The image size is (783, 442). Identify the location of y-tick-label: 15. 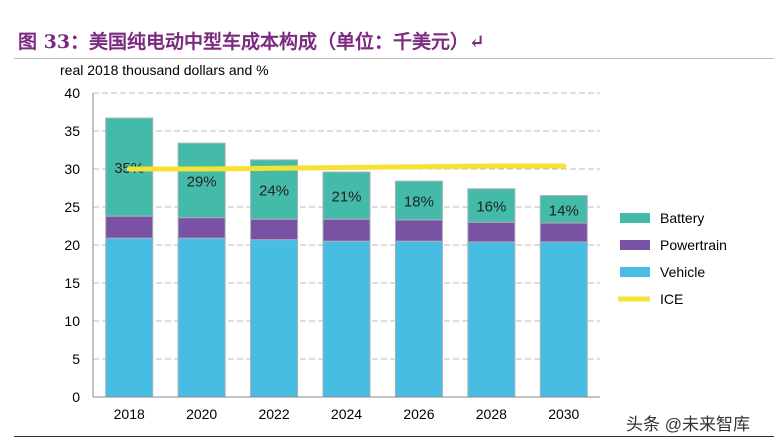
(72, 283).